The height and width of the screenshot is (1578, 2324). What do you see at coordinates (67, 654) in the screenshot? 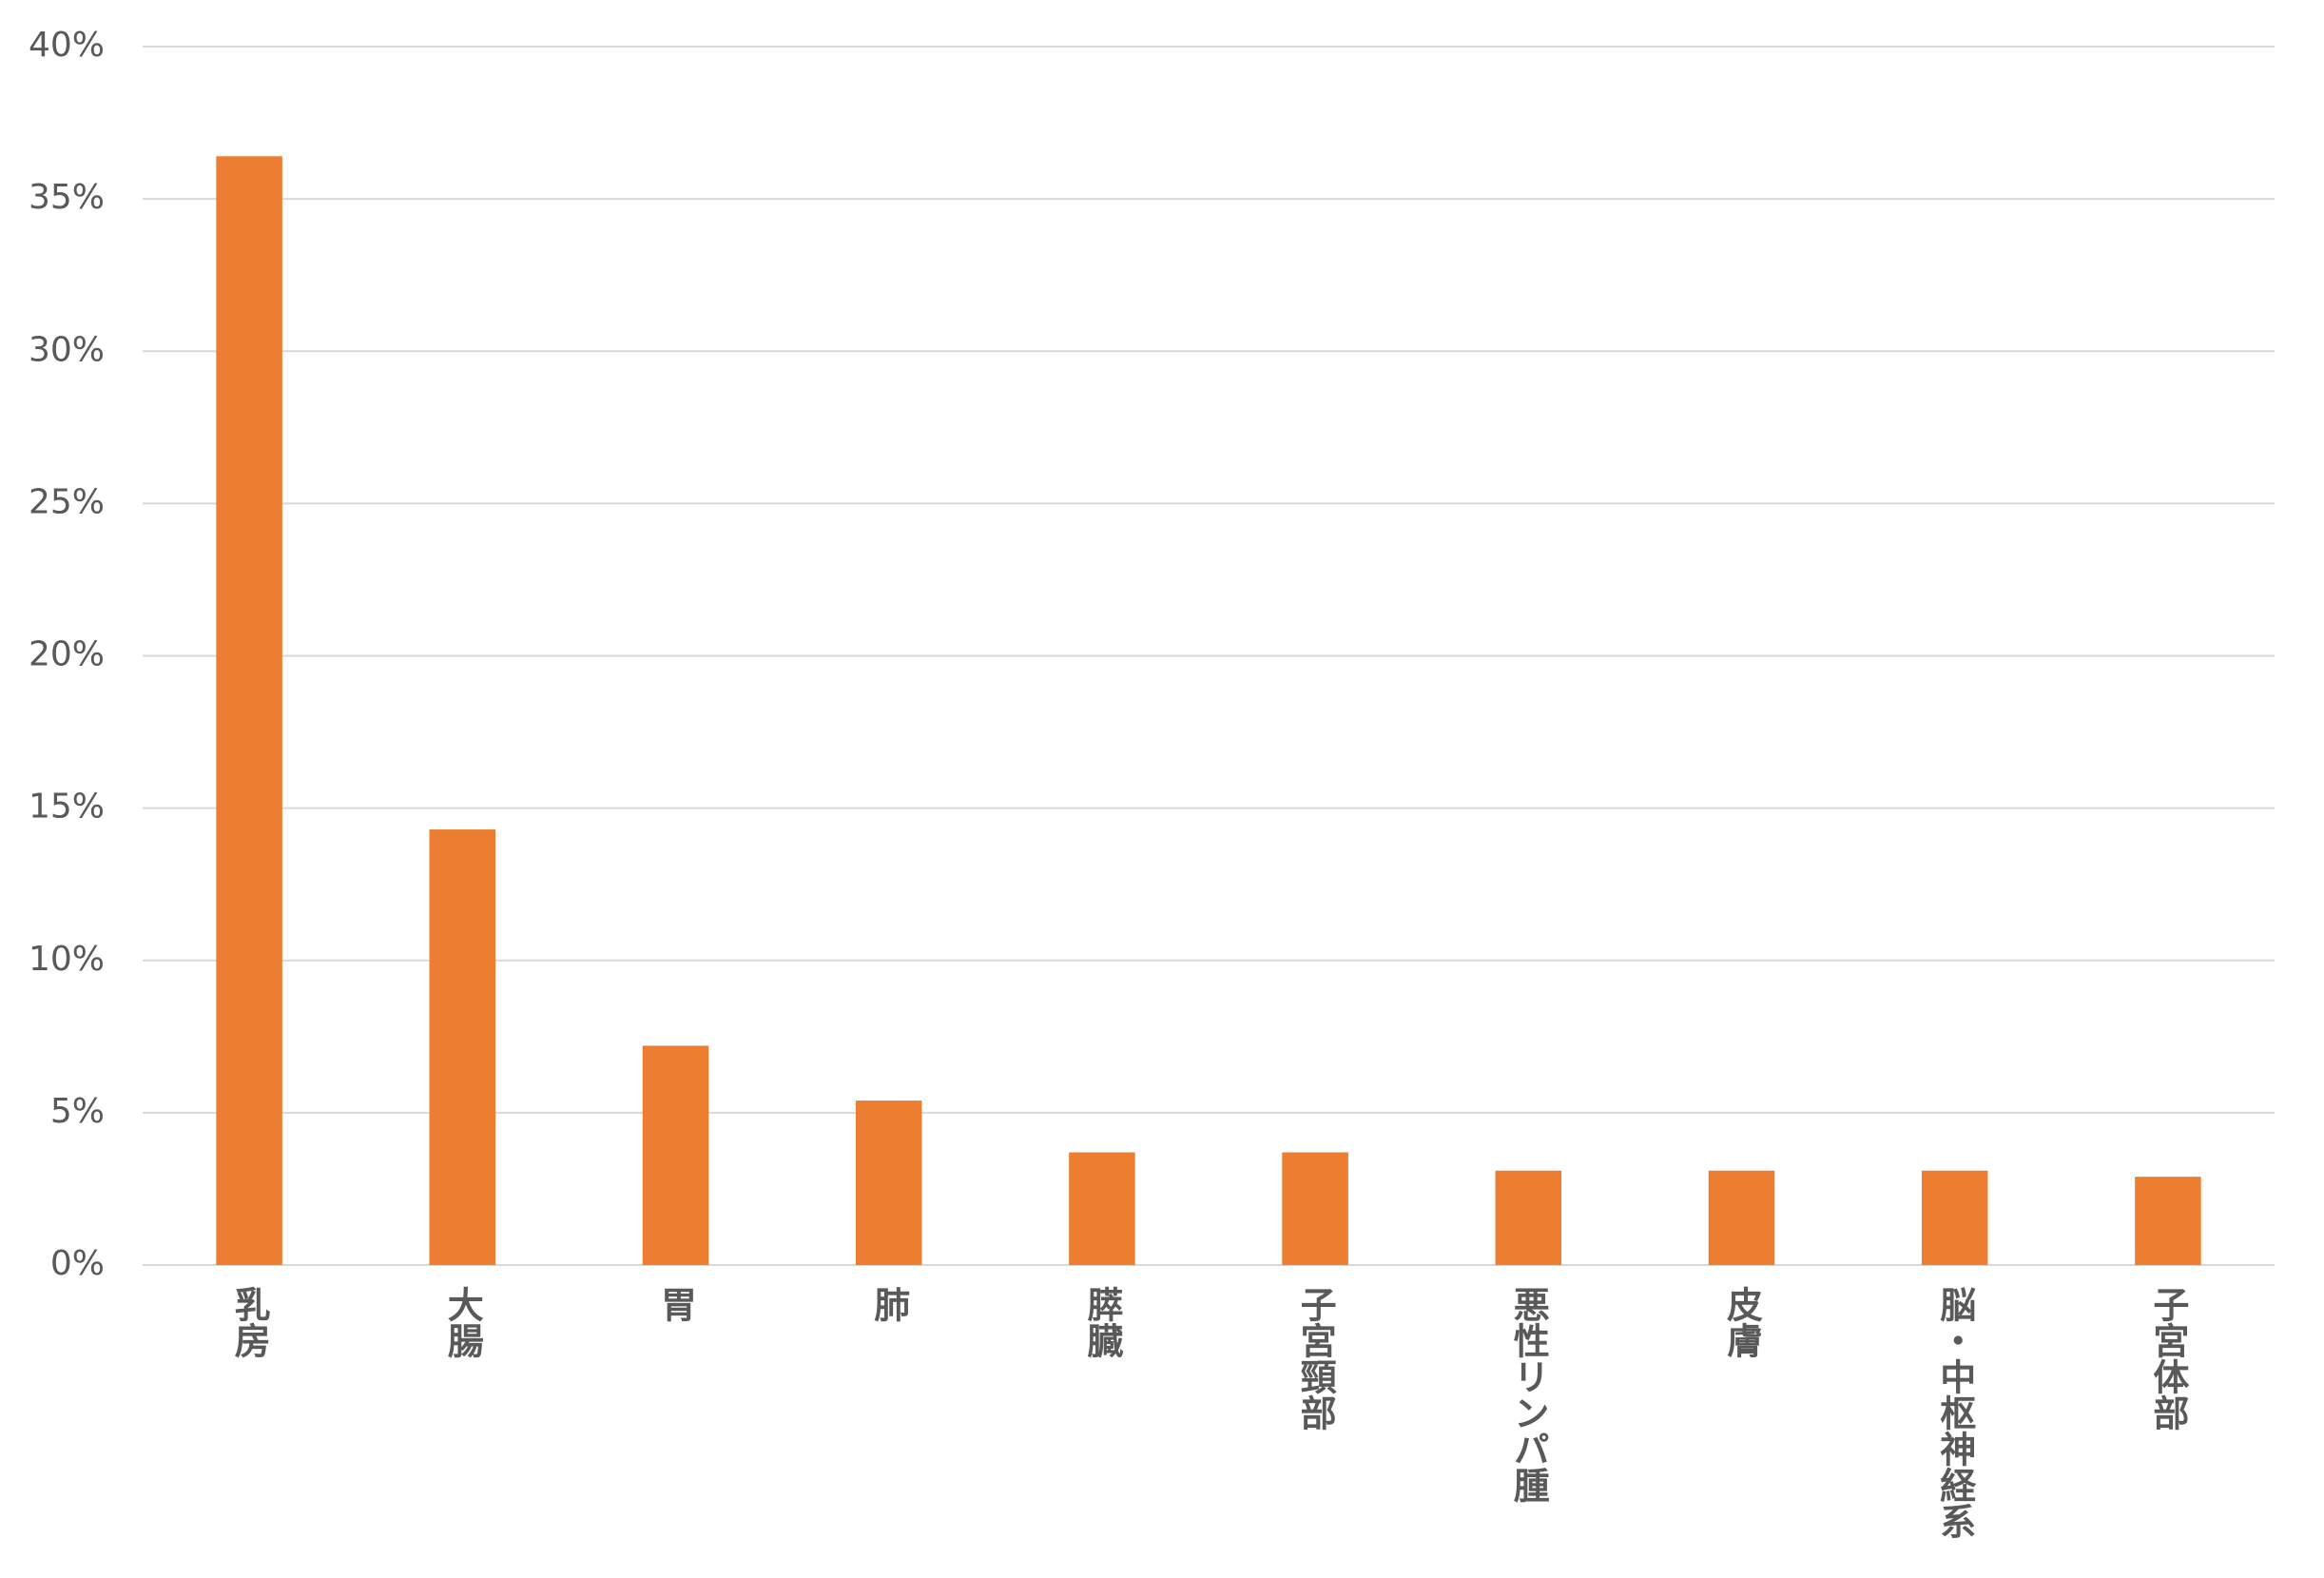
I see `y-tick-label: 20%` at bounding box center [67, 654].